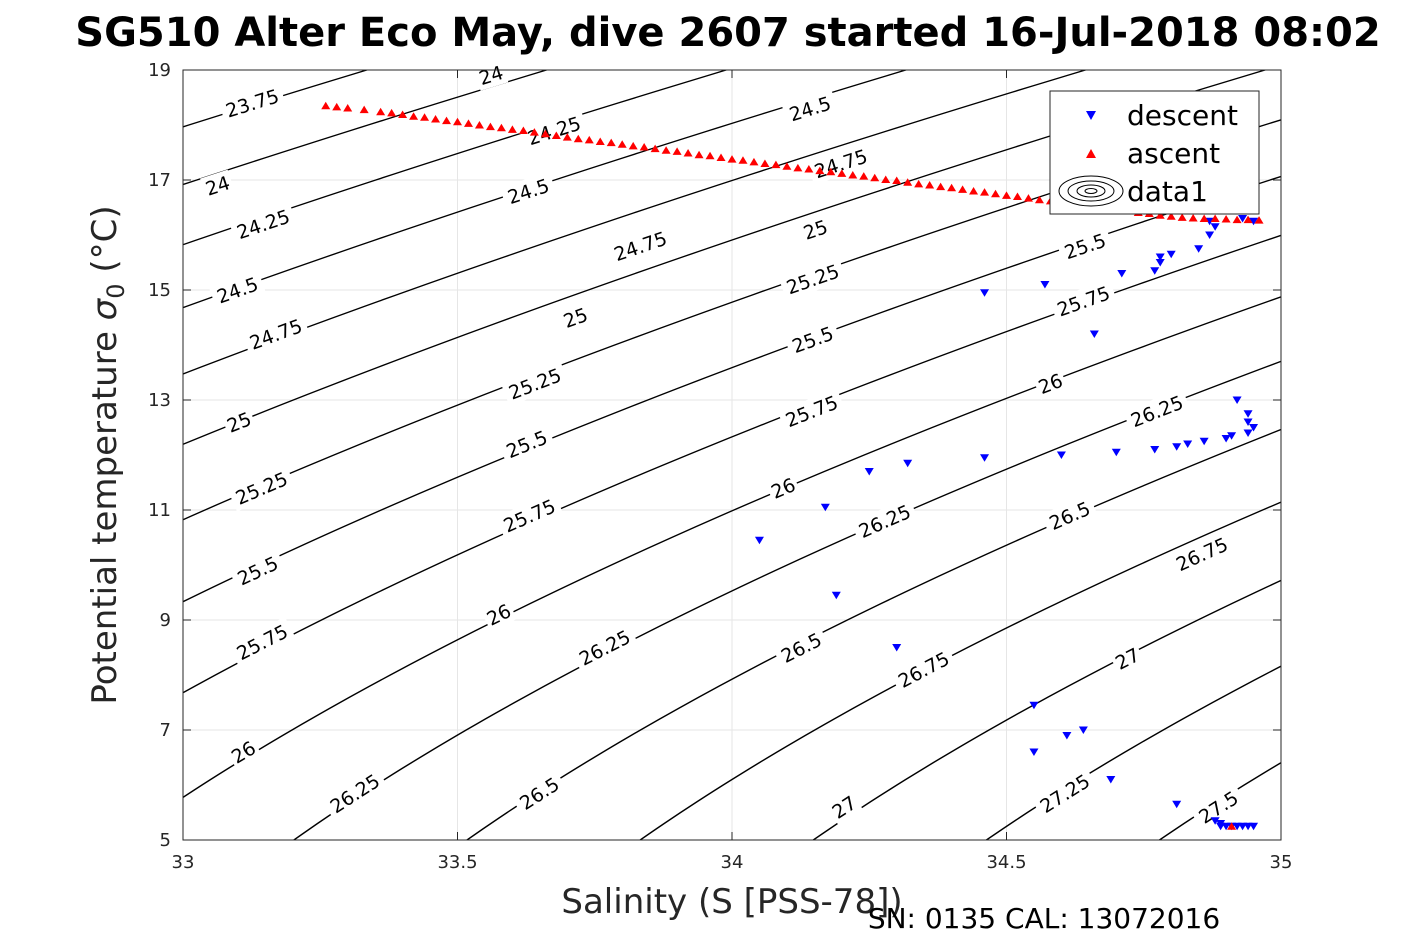 Image resolution: width=1417 pixels, height=945 pixels. Describe the element at coordinates (1044, 918) in the screenshot. I see `serial-calibration-footer: SN: 0135 CAL: 13072016` at that location.